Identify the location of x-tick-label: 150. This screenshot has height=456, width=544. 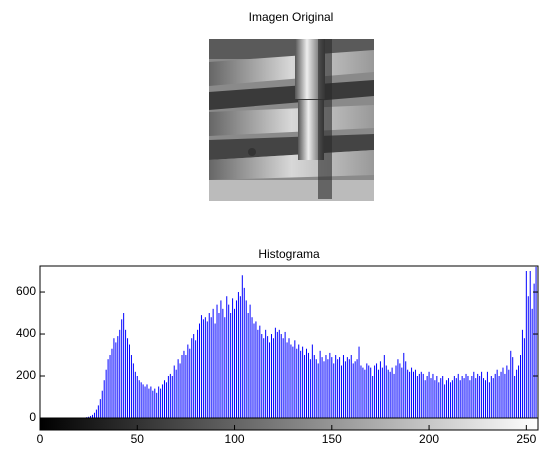
(332, 439).